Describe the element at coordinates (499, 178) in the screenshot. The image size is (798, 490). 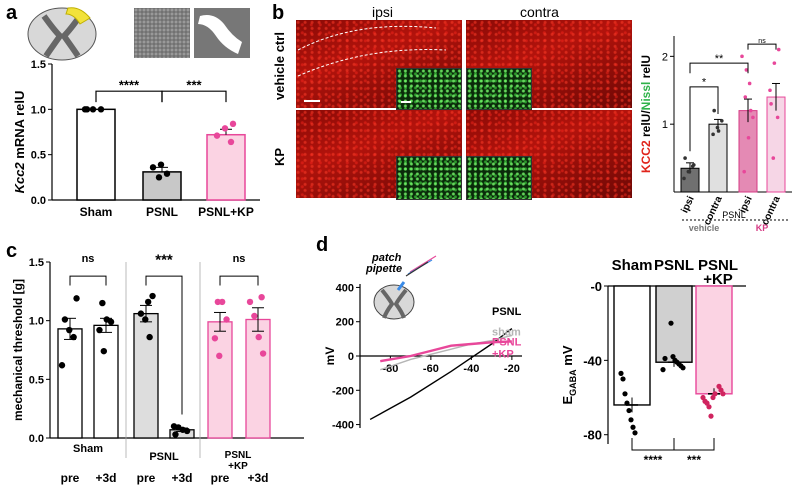
I see `nissl-inset-kp-contra` at that location.